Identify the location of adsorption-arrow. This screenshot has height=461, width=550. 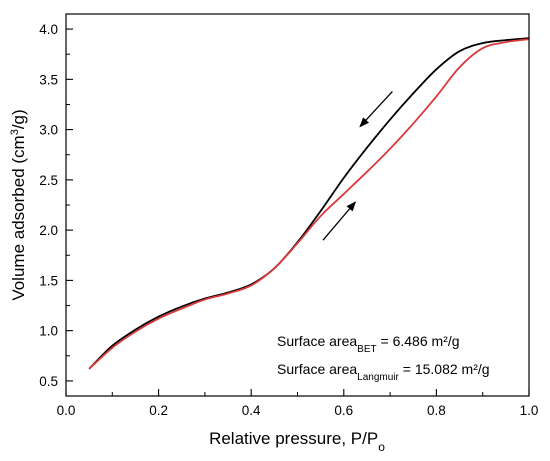
(339, 221).